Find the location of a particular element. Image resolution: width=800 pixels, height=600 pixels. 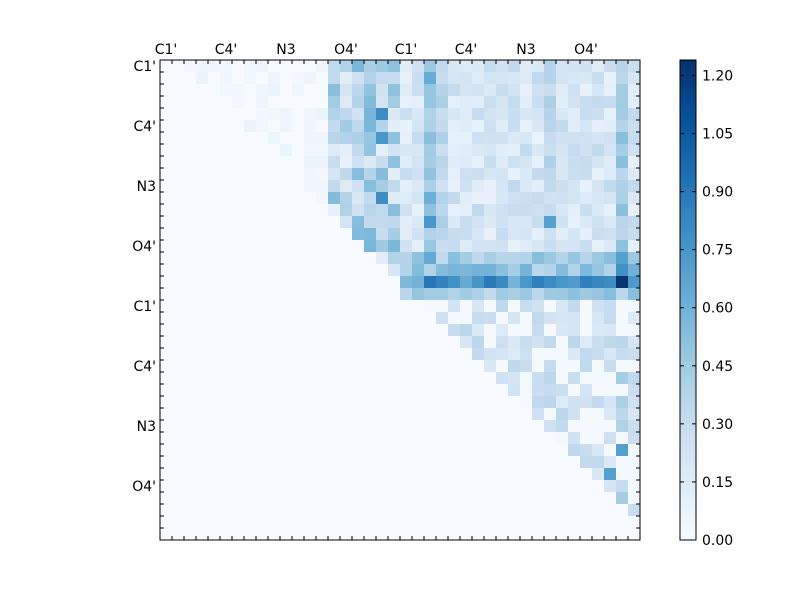

x-tick-label: C1' is located at coordinates (166, 50).